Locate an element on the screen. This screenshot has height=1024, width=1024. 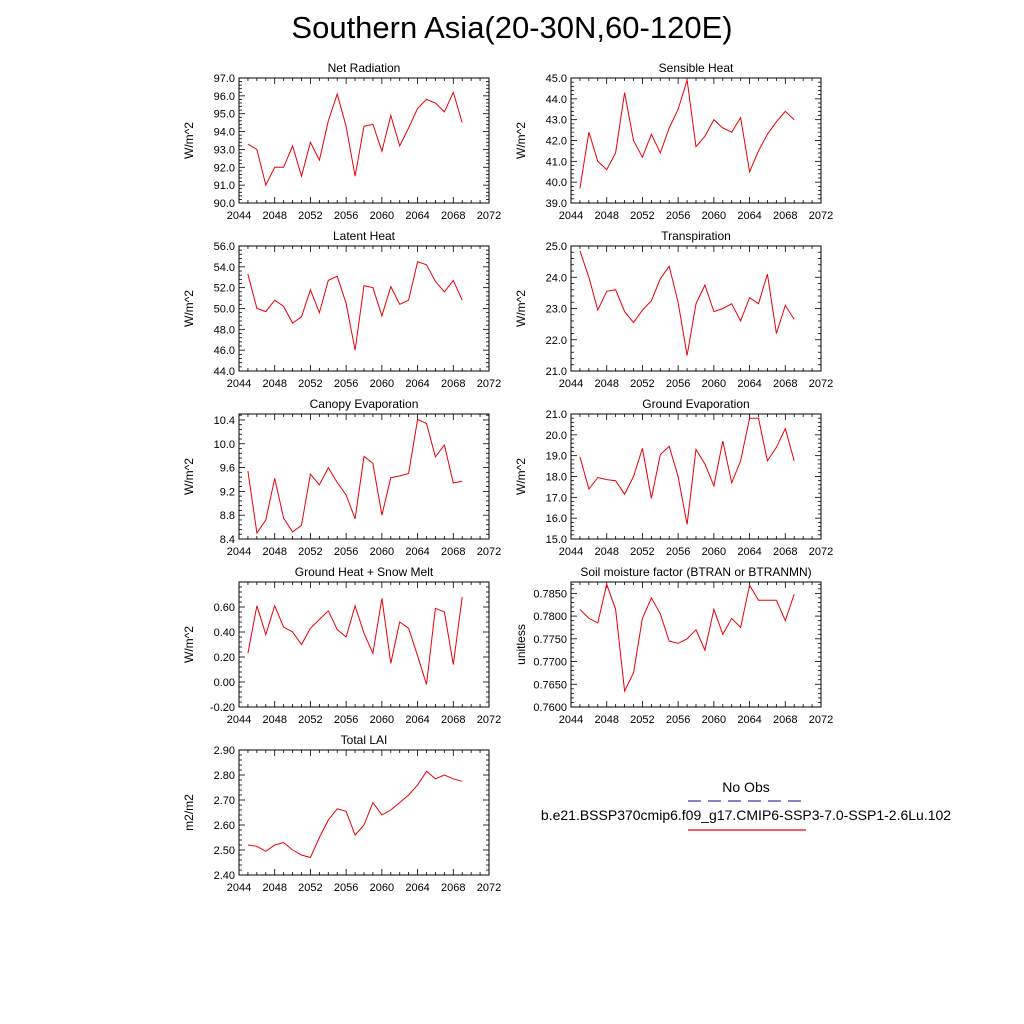
chart-7-xtick-label: 2072 is located at coordinates (489, 720).